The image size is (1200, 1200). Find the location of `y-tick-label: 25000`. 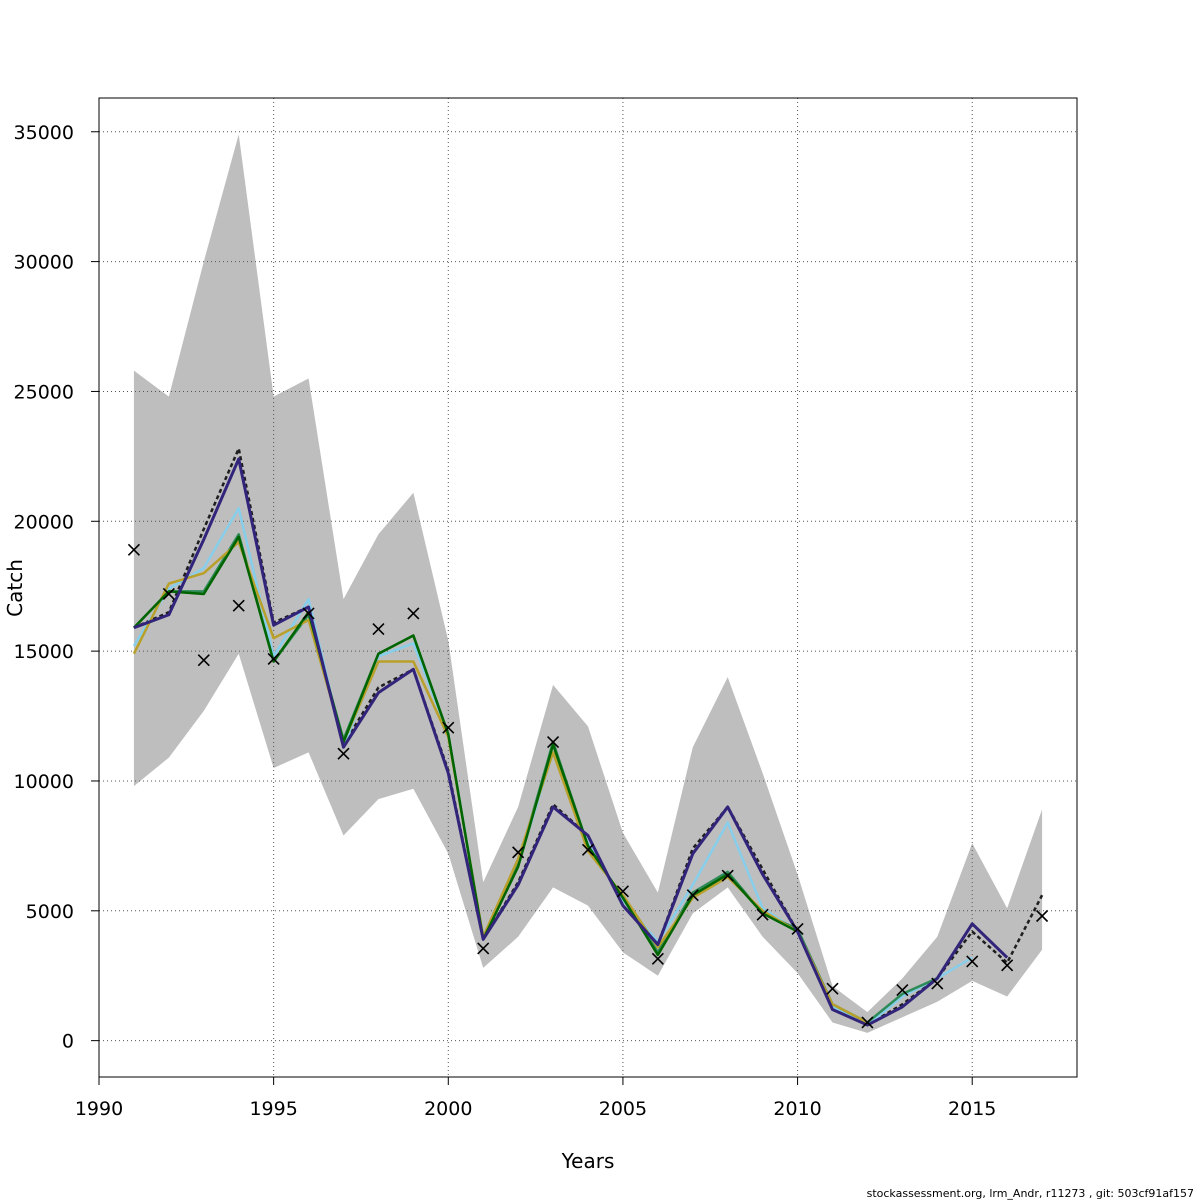

y-tick-label: 25000 is located at coordinates (44, 392).